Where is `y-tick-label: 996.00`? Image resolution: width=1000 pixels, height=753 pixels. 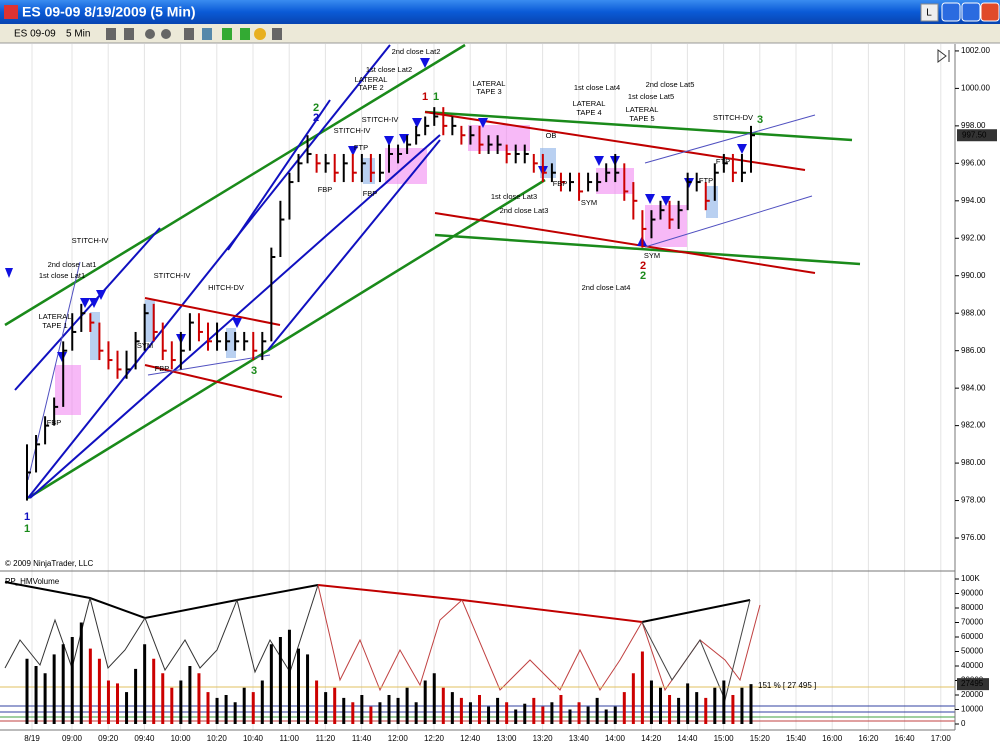 y-tick-label: 996.00 is located at coordinates (973, 162).